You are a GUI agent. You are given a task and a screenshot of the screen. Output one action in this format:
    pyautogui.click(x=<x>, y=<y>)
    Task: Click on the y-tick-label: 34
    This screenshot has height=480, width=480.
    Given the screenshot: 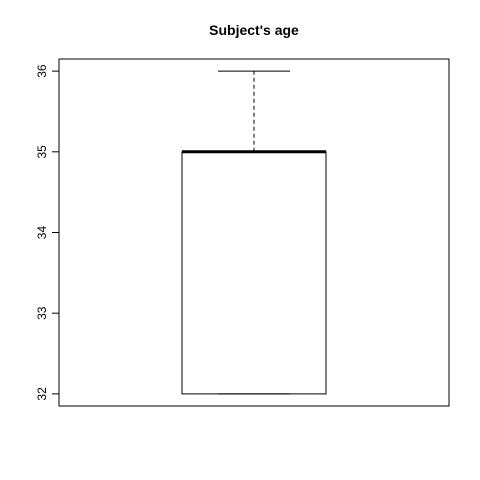 What is the action you would take?
    pyautogui.click(x=42, y=233)
    